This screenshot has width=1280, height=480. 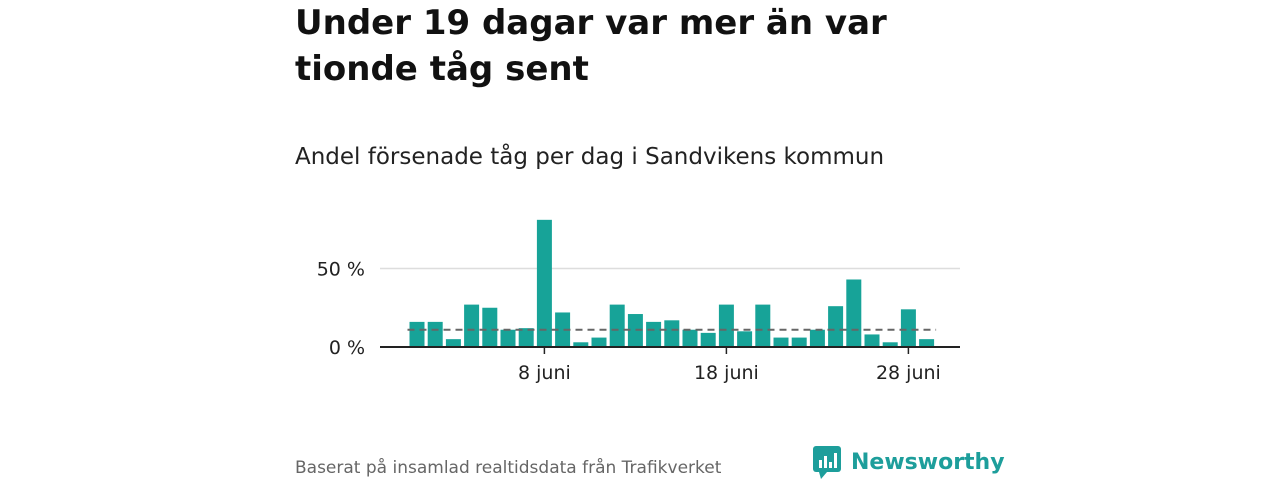 I want to click on axis-layer: 0 % 50 % 8 juni 18 juni 28 juni, so click(x=638, y=321).